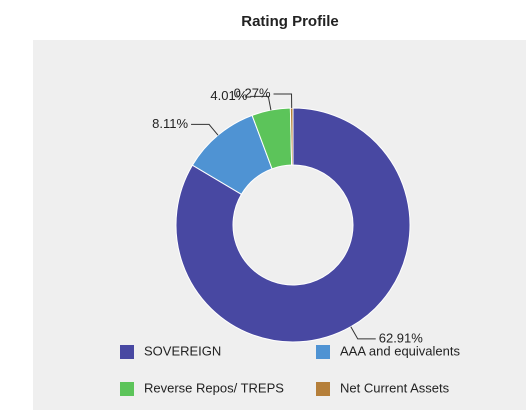 The width and height of the screenshot is (526, 416). What do you see at coordinates (291, 136) in the screenshot?
I see `donut-slice` at bounding box center [291, 136].